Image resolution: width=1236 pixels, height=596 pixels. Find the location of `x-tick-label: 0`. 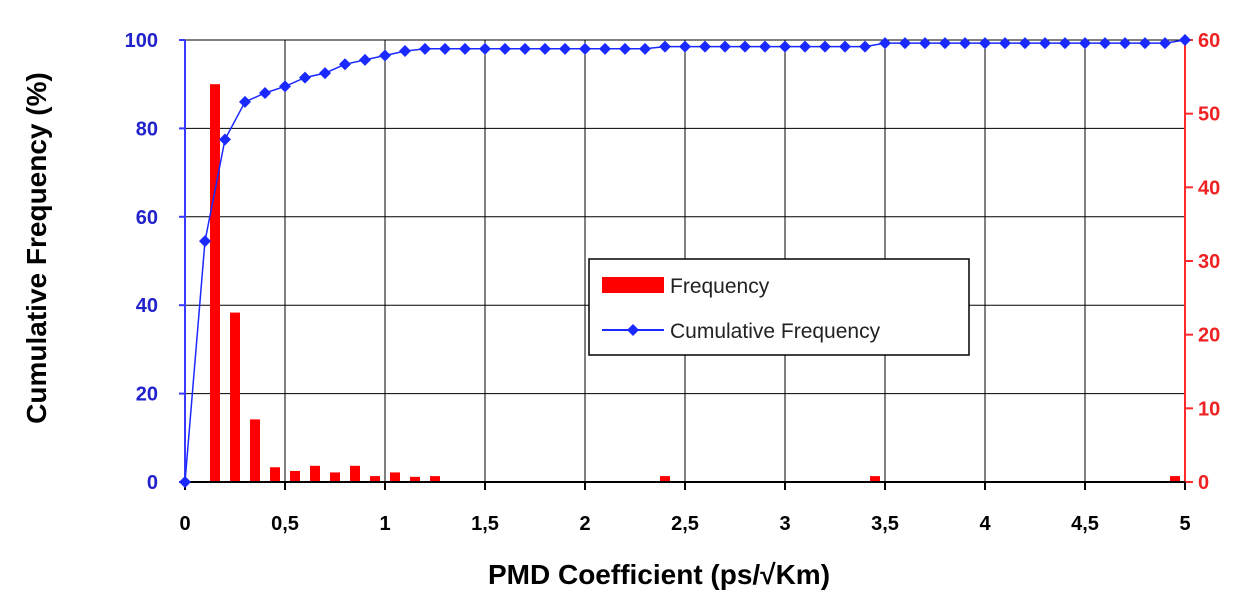

x-tick-label: 0 is located at coordinates (184, 524).